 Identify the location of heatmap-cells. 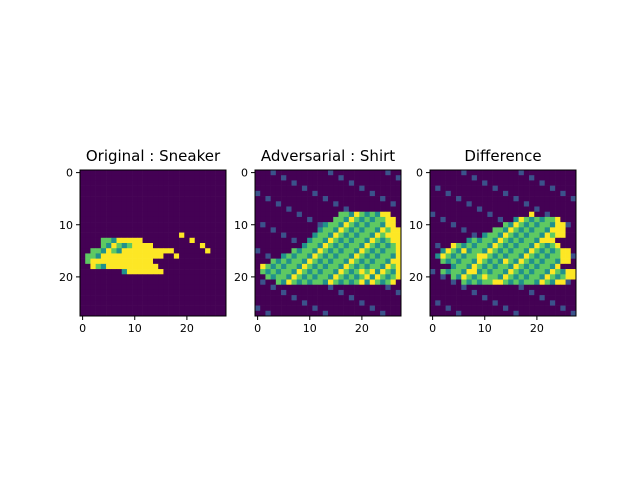
(503, 243).